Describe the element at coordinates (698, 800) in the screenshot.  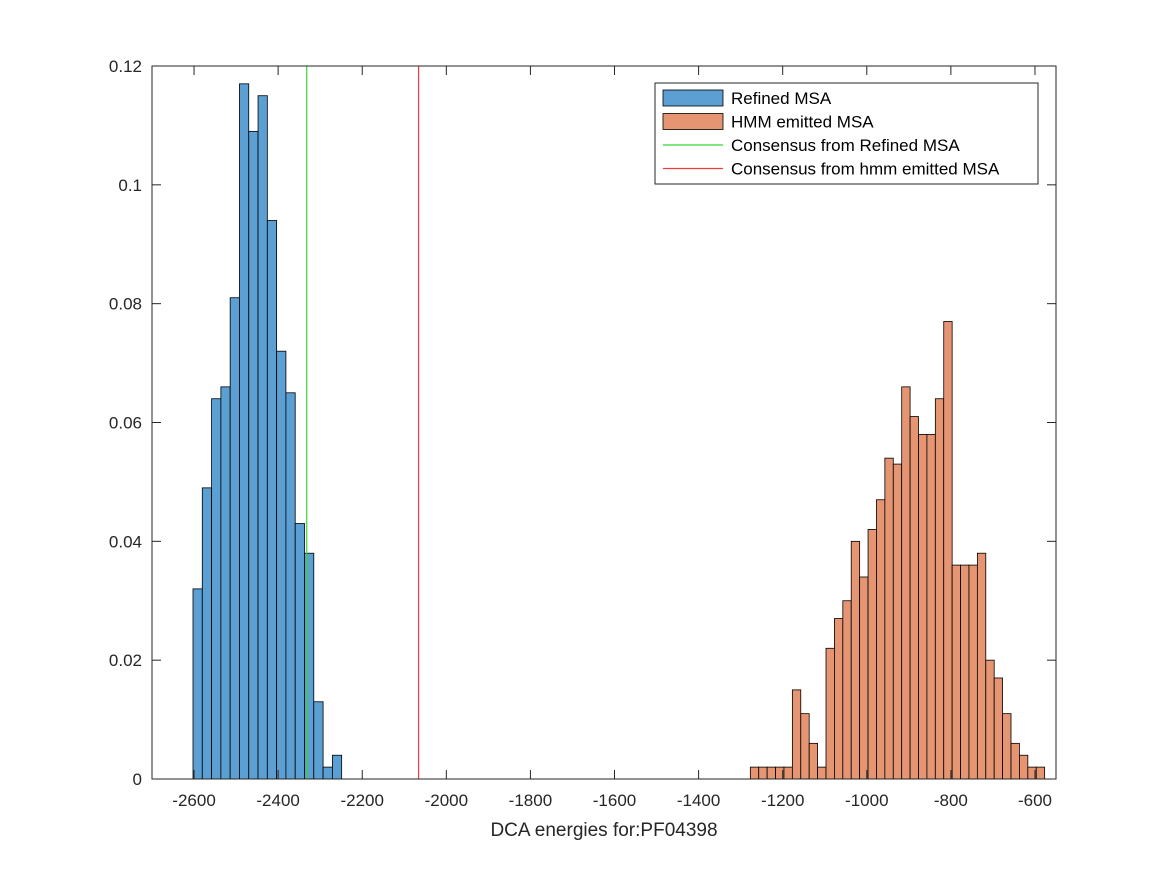
I see `x-tick-label: -1400` at that location.